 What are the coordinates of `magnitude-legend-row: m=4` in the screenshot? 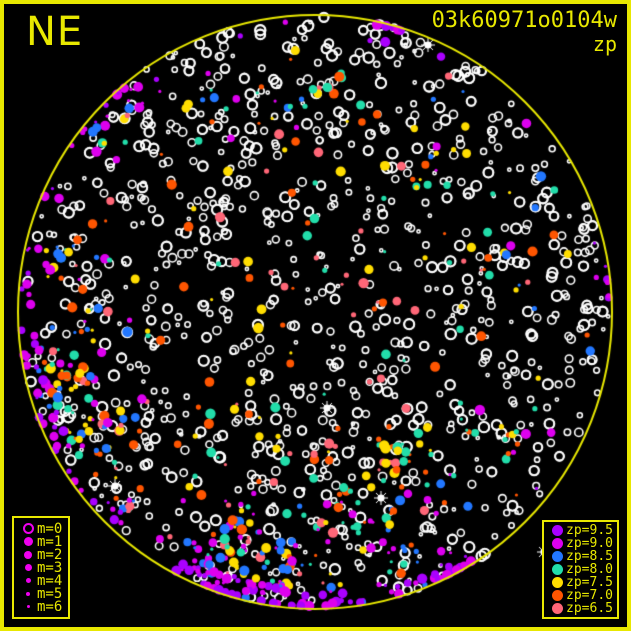 It's located at (41, 580).